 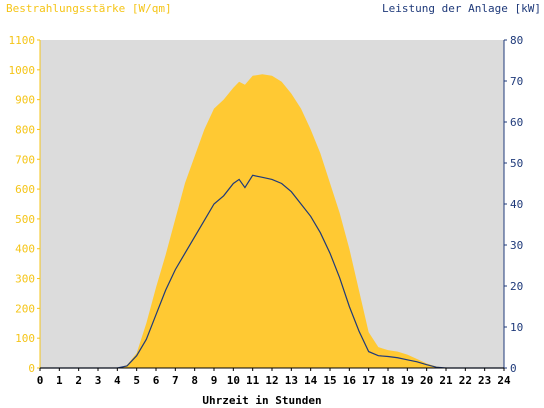 What do you see at coordinates (25, 219) in the screenshot?
I see `left-tick-label: 500` at bounding box center [25, 219].